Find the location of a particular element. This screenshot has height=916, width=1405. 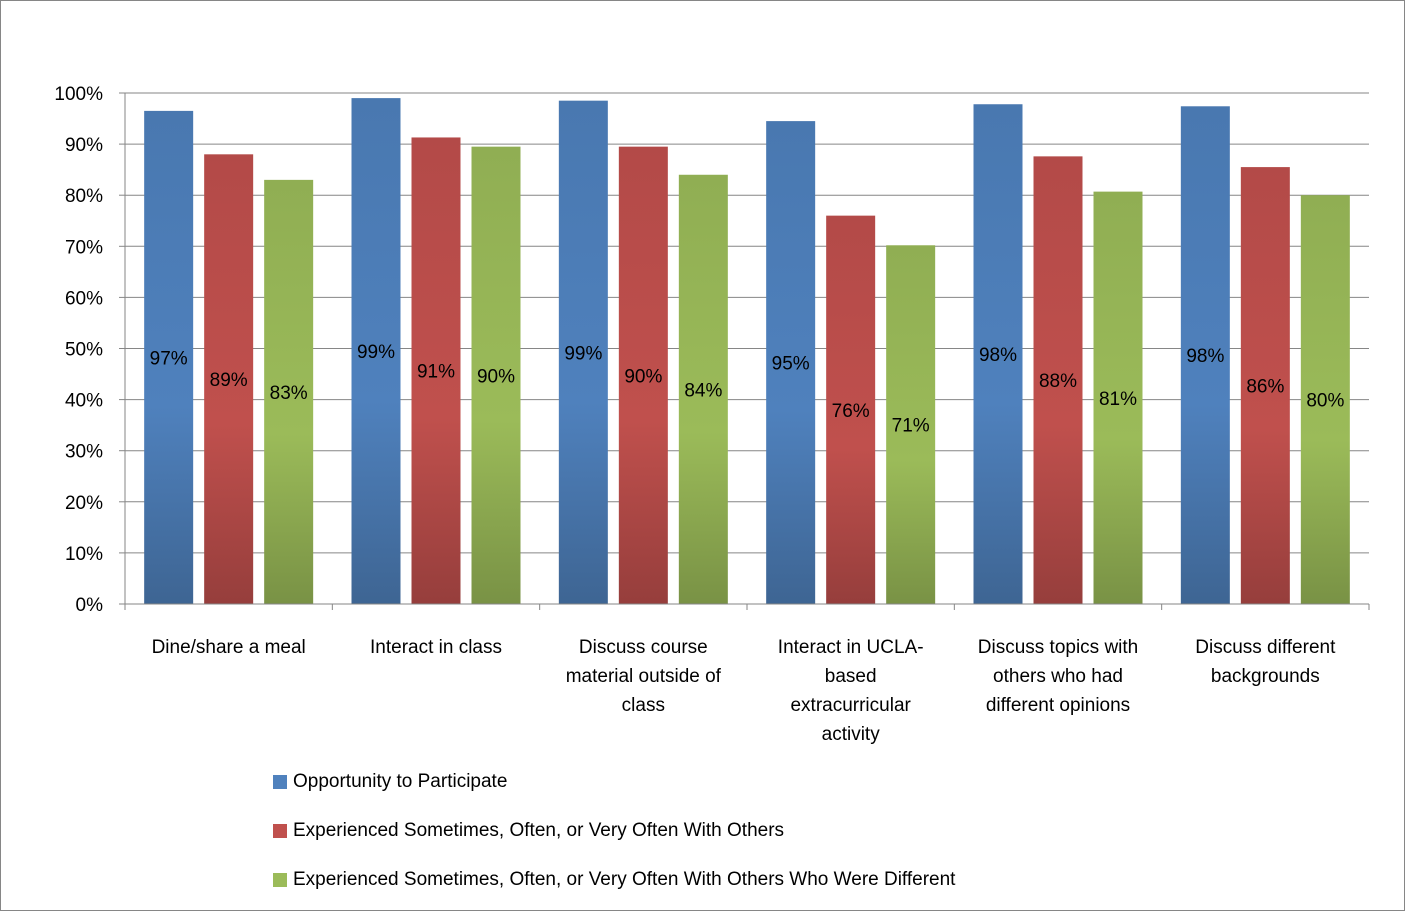

y-tick-label: 0% is located at coordinates (90, 605).